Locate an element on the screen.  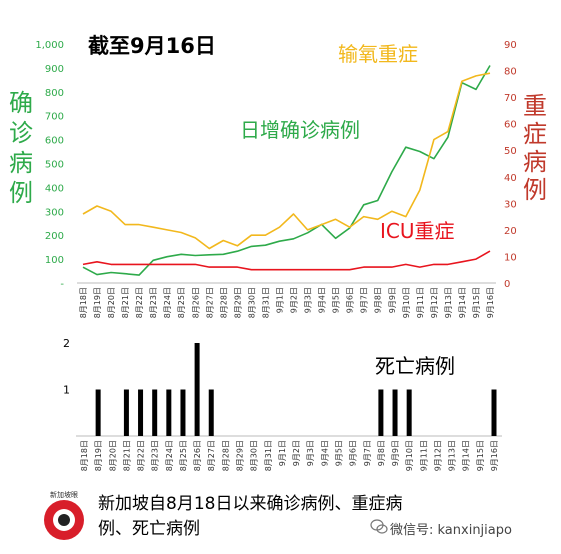
logo-text: 新加坡眼 is located at coordinates (64, 495).